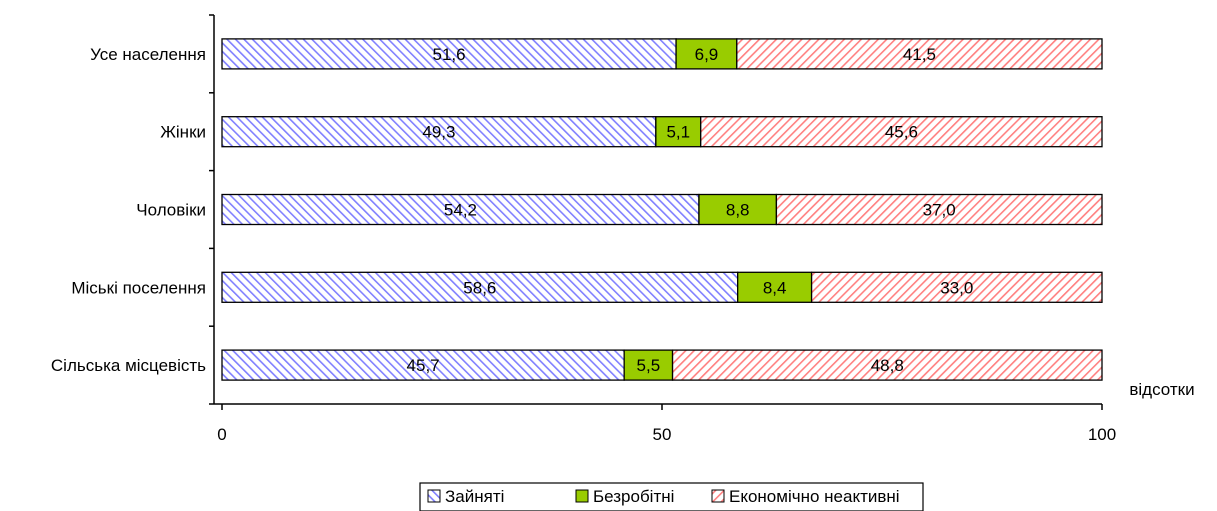  What do you see at coordinates (128, 365) in the screenshot?
I see `category-label: Сільська місцевість` at bounding box center [128, 365].